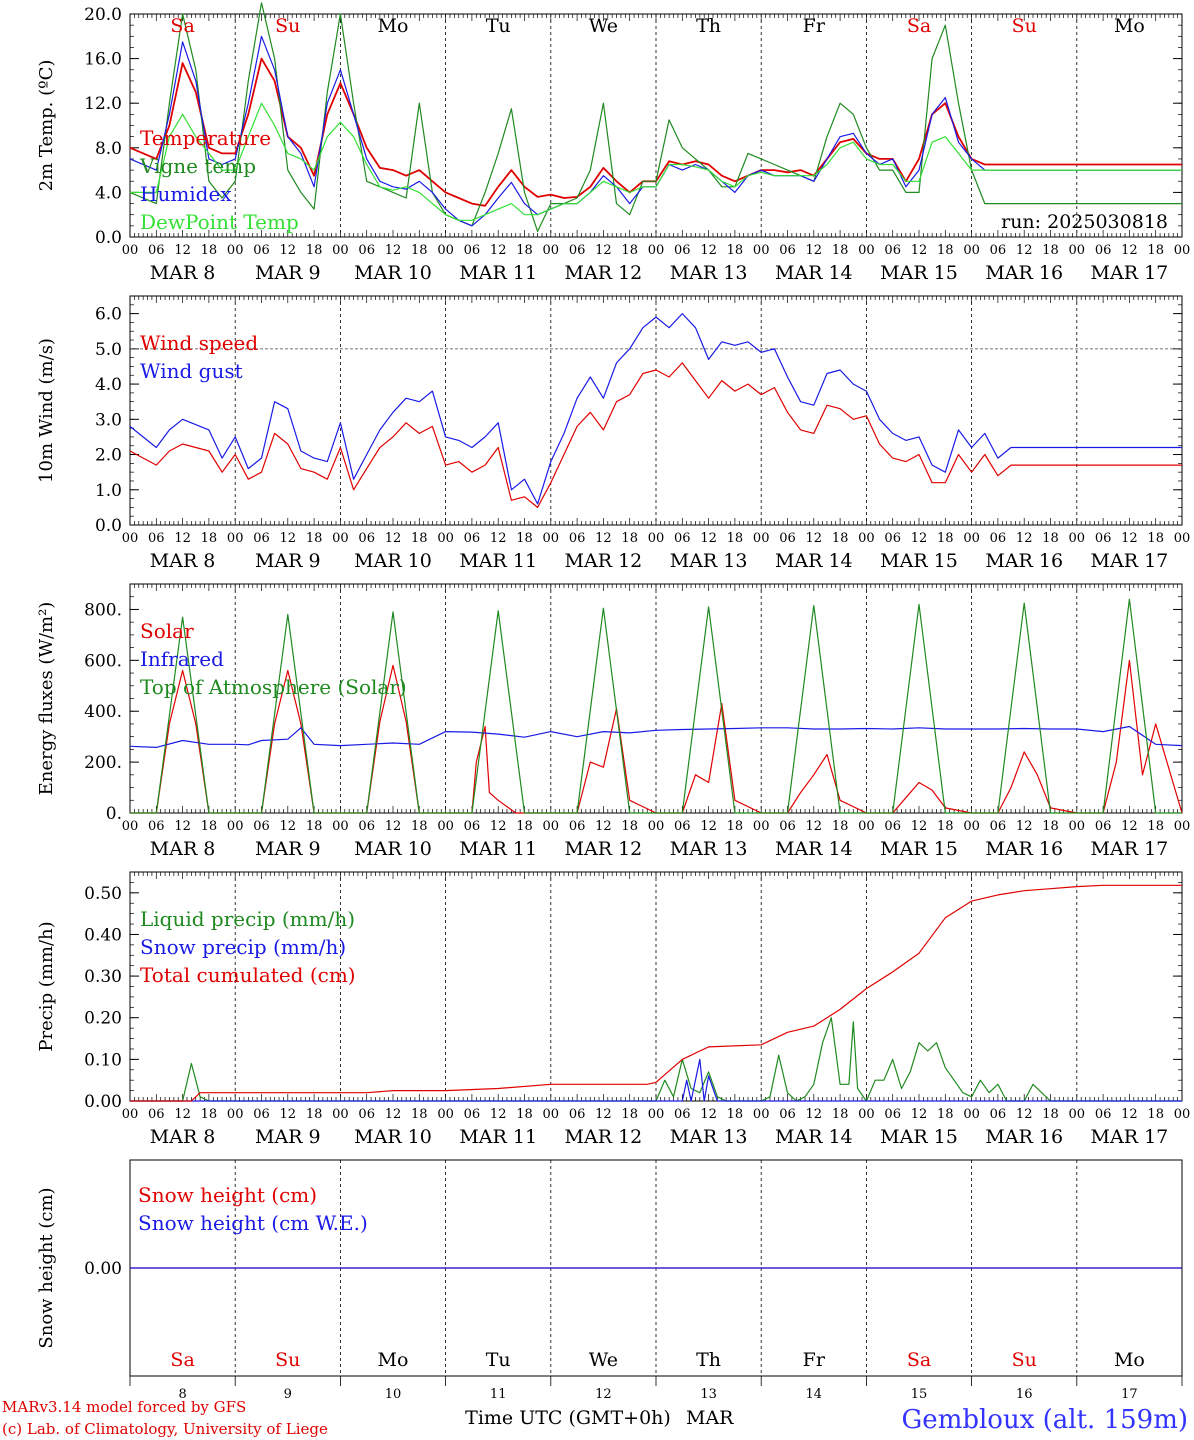 The image size is (1194, 1440). Describe the element at coordinates (604, 1137) in the screenshot. I see `x-date-label: MAR 12` at that location.